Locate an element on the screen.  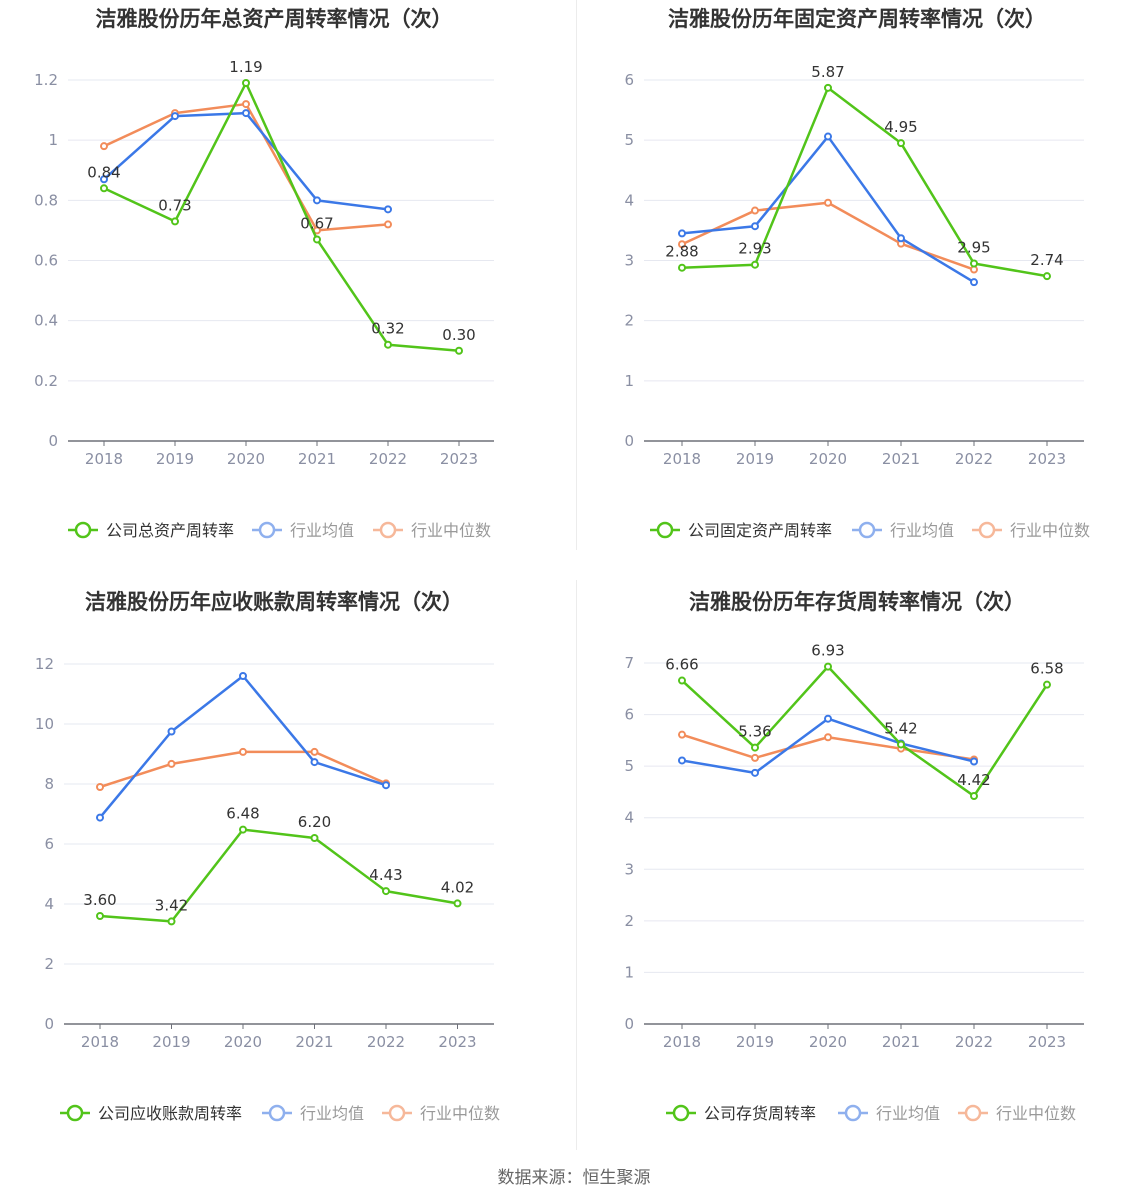
data-label: 0.84 is located at coordinates (103, 172).